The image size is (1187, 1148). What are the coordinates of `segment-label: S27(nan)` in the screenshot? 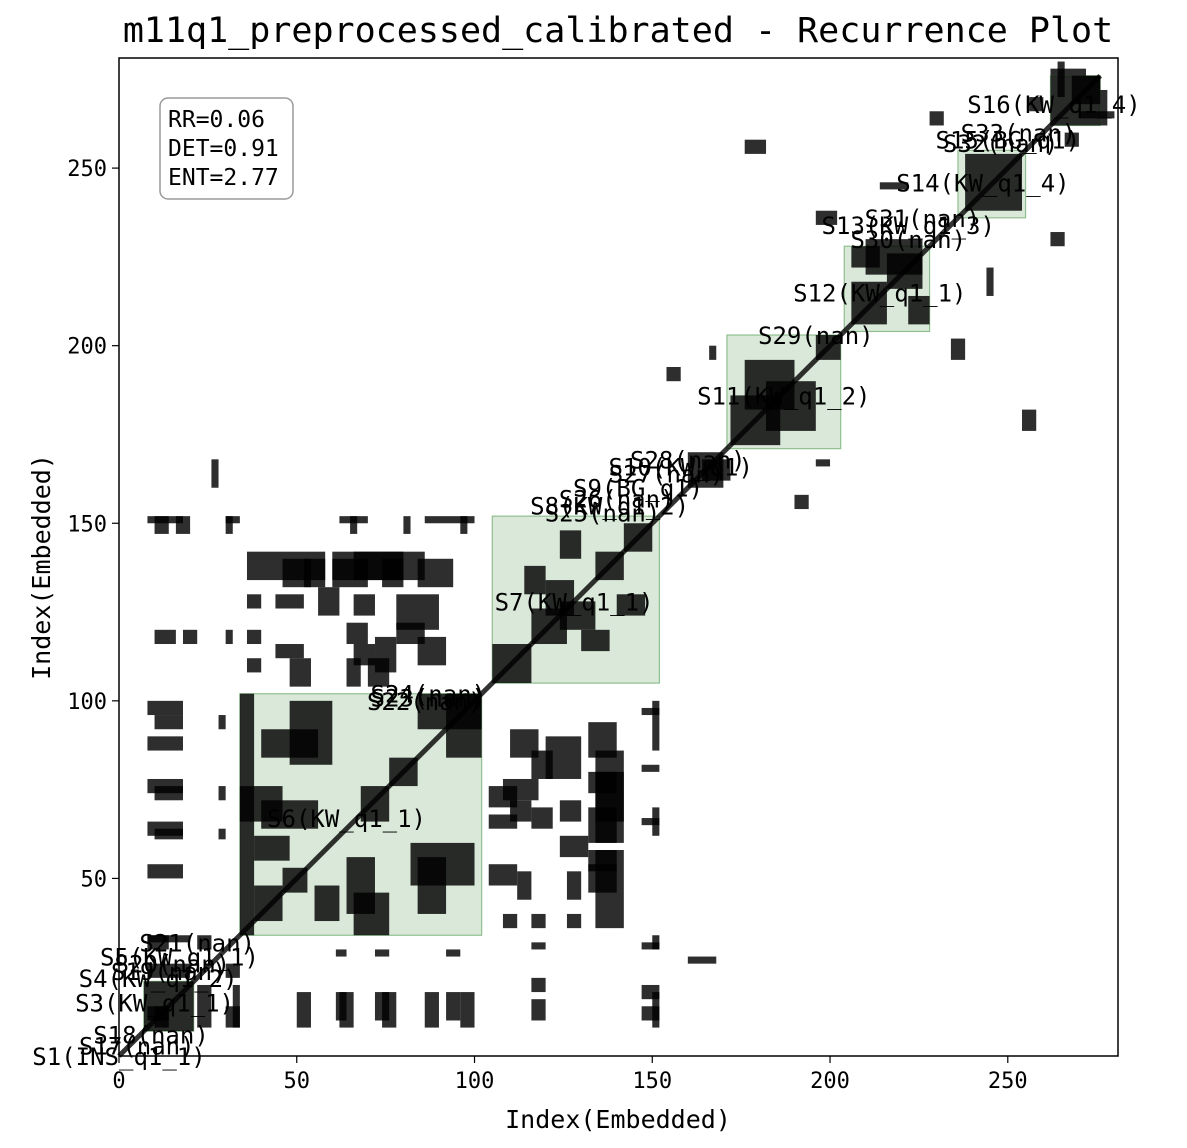 It's located at (667, 475).